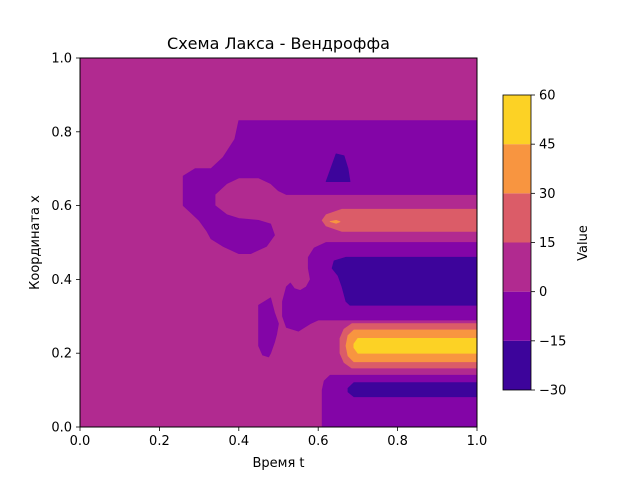  What do you see at coordinates (61, 132) in the screenshot?
I see `y-tick-label-4: 0.8` at bounding box center [61, 132].